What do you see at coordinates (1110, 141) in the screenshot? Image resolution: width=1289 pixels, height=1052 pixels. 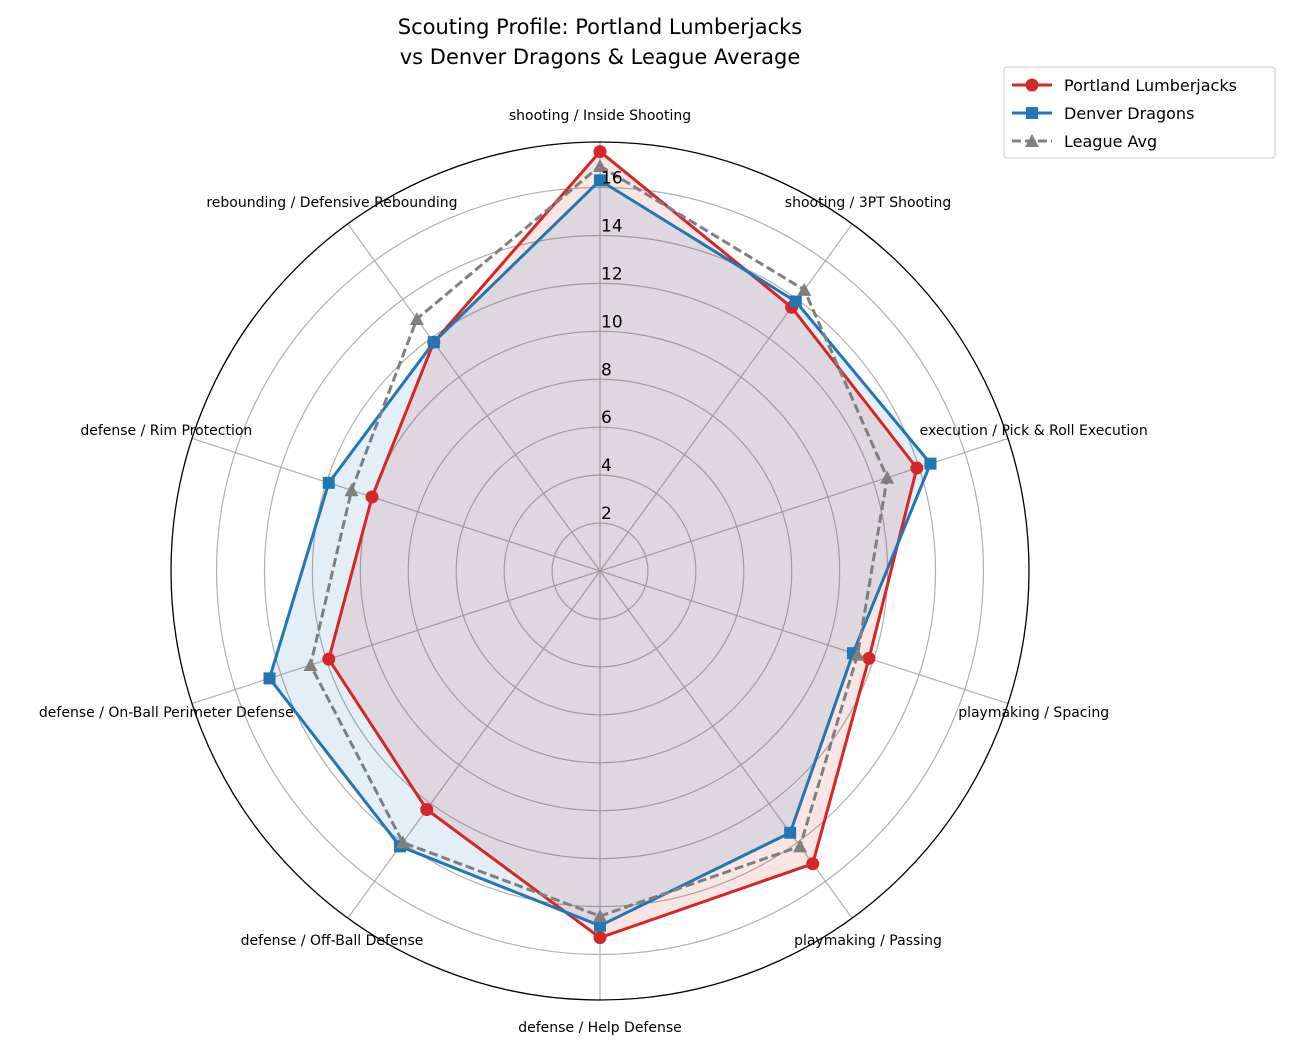 I see `legend-label: League Avg` at bounding box center [1110, 141].